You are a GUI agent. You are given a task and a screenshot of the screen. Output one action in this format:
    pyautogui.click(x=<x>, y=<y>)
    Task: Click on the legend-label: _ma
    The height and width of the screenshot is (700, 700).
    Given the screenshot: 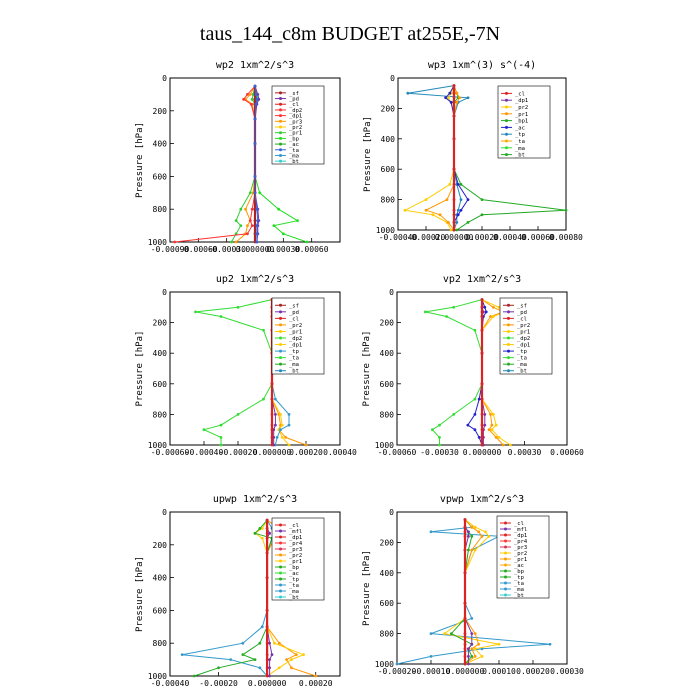 What is the action you would take?
    pyautogui.click(x=522, y=365)
    